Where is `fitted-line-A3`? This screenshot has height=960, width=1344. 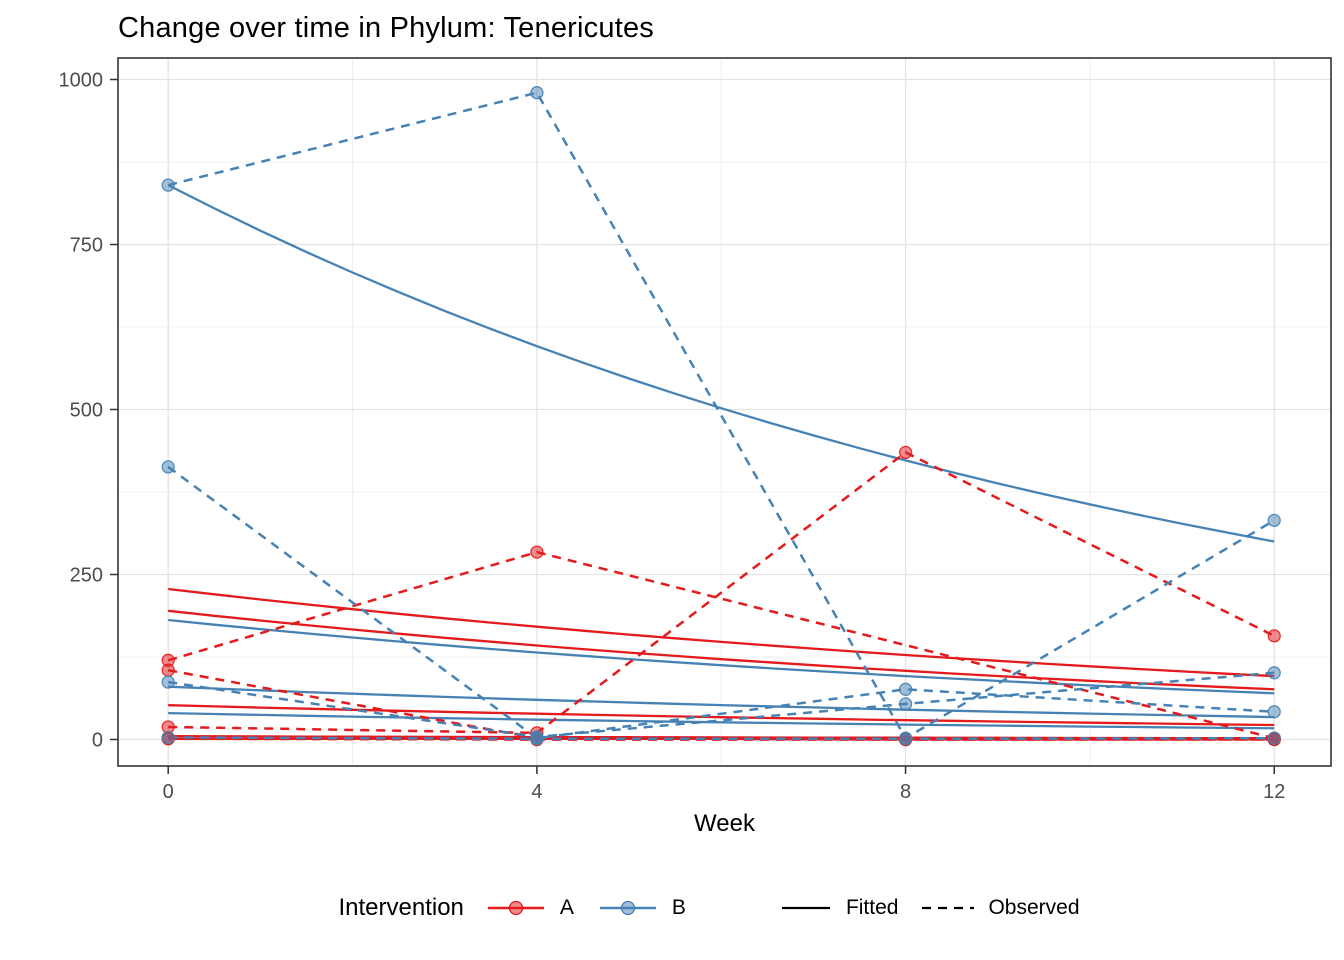
fitted-line-A3 is located at coordinates (721, 715).